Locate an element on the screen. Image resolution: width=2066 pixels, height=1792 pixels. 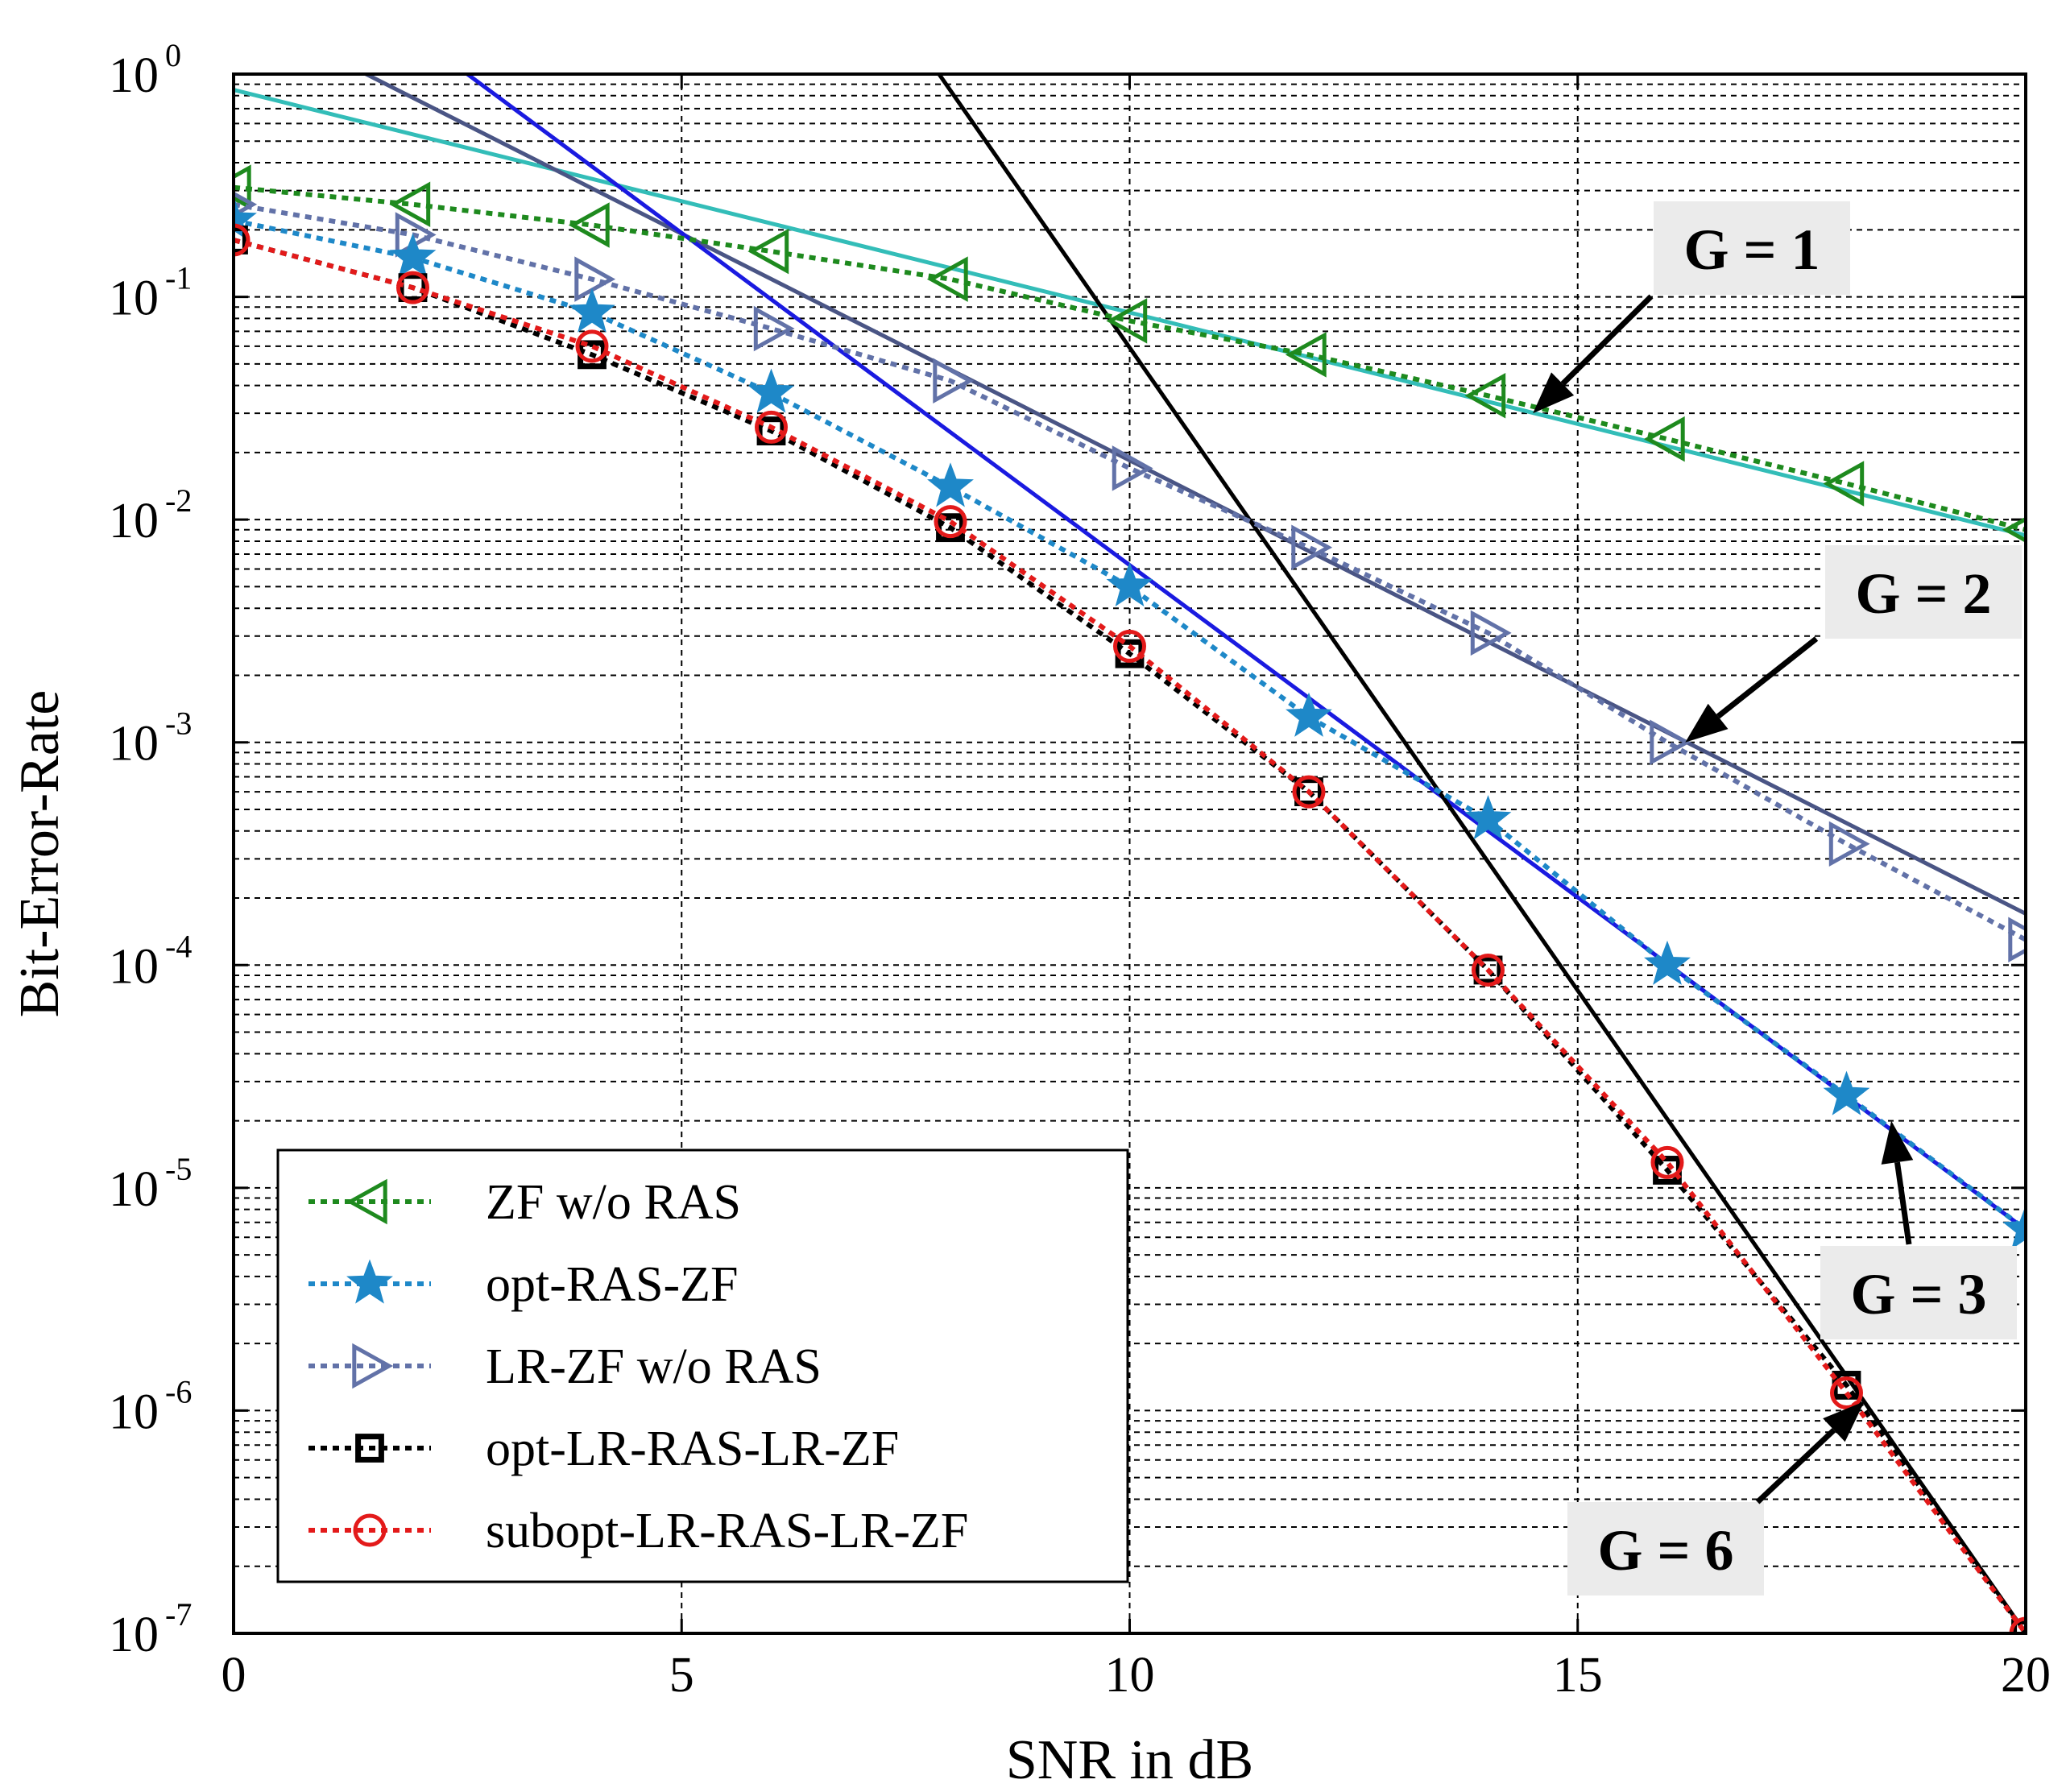
y-tick-label: 10 -4 is located at coordinates (150, 961).